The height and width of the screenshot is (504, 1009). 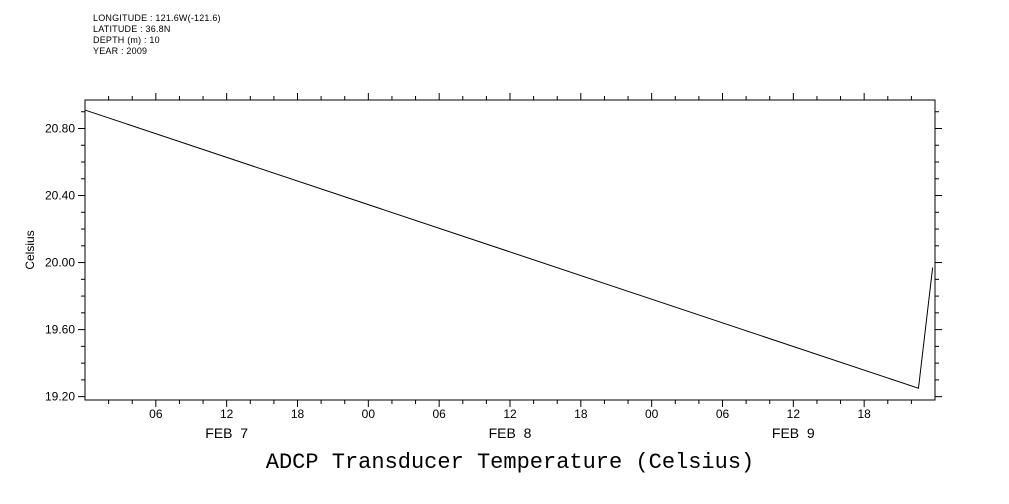 What do you see at coordinates (126, 40) in the screenshot?
I see `metadata-depth: DEPTH (m) : 10` at bounding box center [126, 40].